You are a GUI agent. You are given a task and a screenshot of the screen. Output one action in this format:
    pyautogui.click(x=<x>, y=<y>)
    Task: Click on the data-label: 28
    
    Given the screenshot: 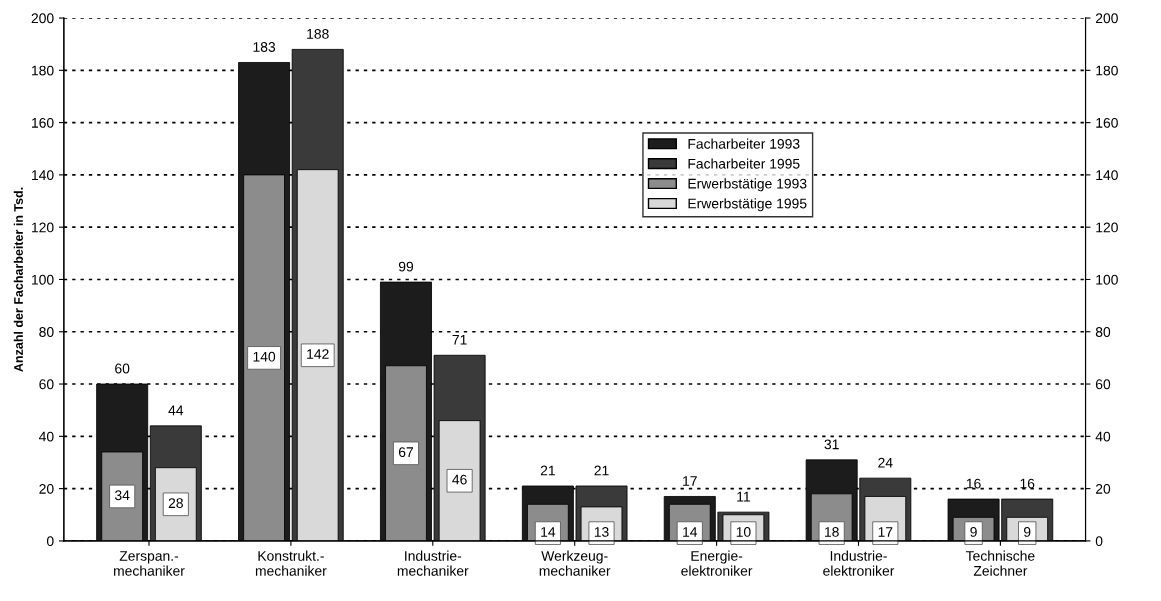 What is the action you would take?
    pyautogui.click(x=175, y=503)
    